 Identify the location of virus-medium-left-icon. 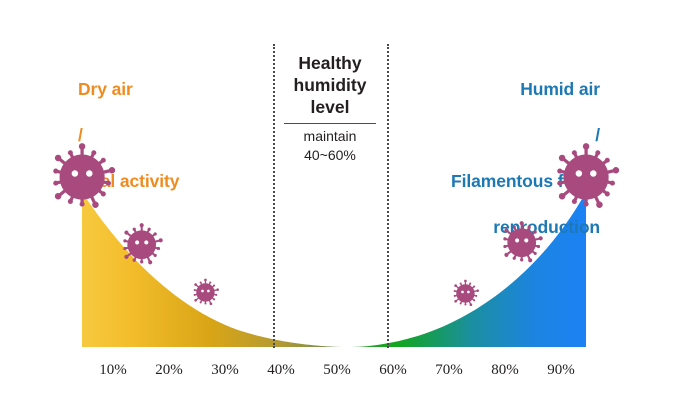
(141, 244).